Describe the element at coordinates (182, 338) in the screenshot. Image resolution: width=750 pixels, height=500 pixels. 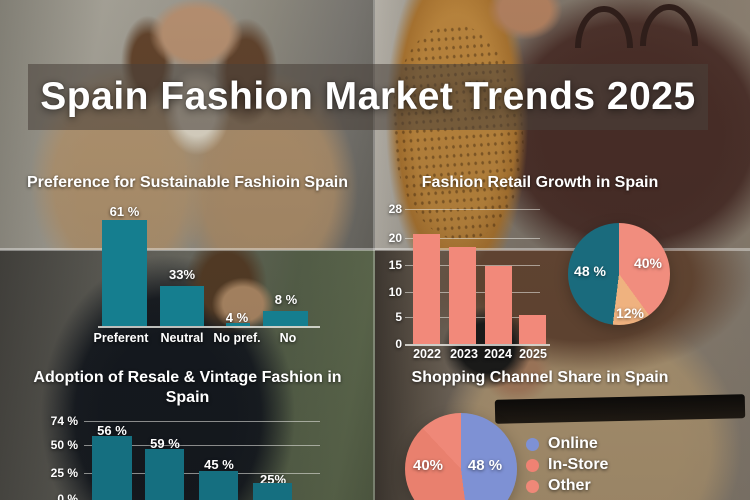
I see `x-axis-label: Neutral` at that location.